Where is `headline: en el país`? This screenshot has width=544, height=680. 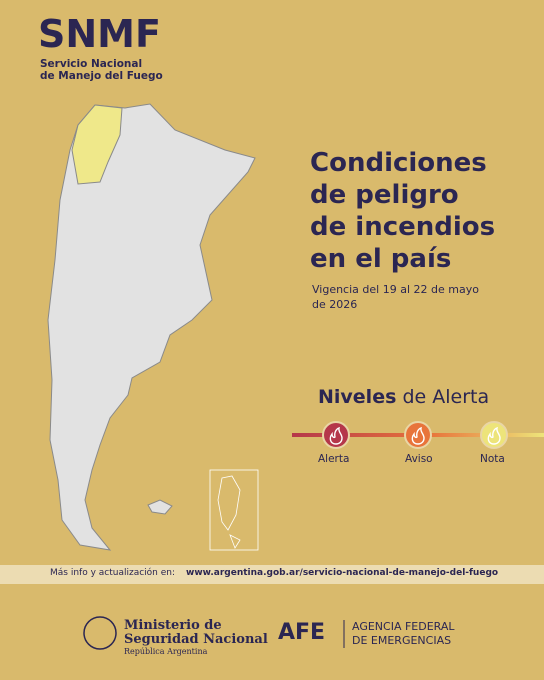 headline: en el país is located at coordinates (381, 259).